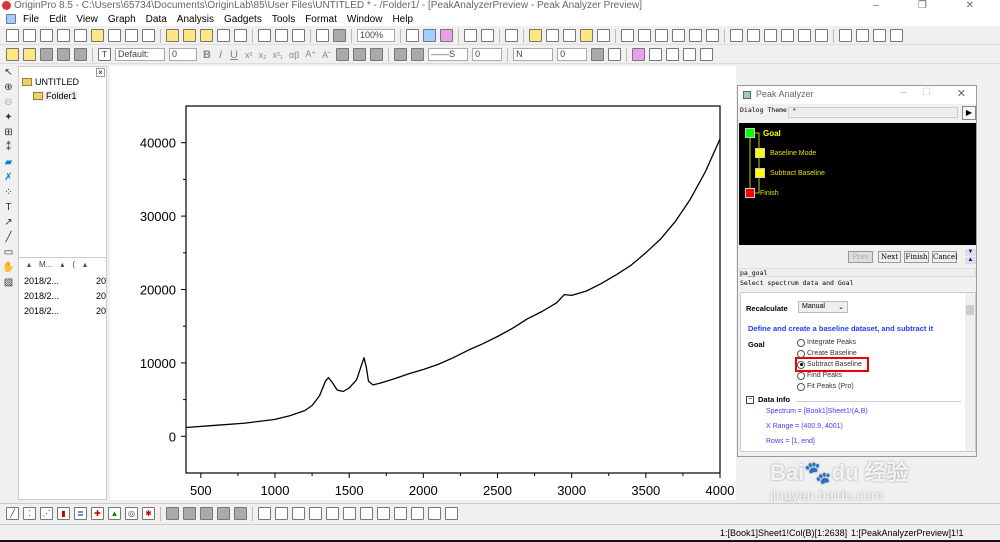 Image resolution: width=1000 pixels, height=542 pixels. I want to click on grid-icon, so click(862, 35).